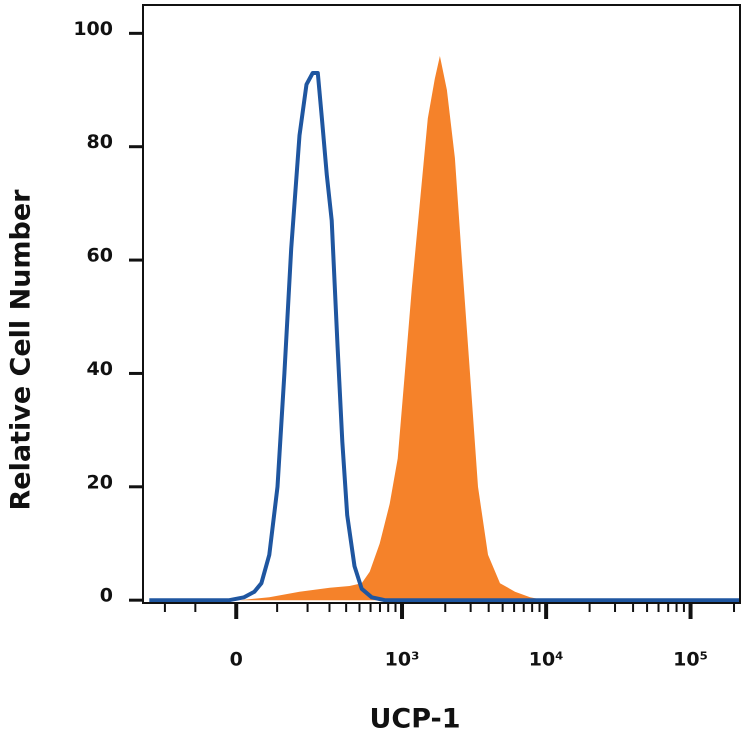 The height and width of the screenshot is (745, 743). I want to click on x-axis-title: UCP-1, so click(414, 719).